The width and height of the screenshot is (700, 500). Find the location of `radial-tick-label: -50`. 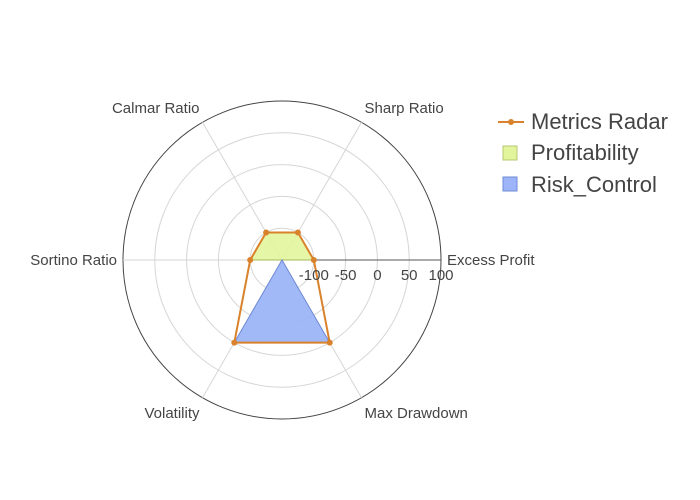

radial-tick-label: -50 is located at coordinates (346, 275).